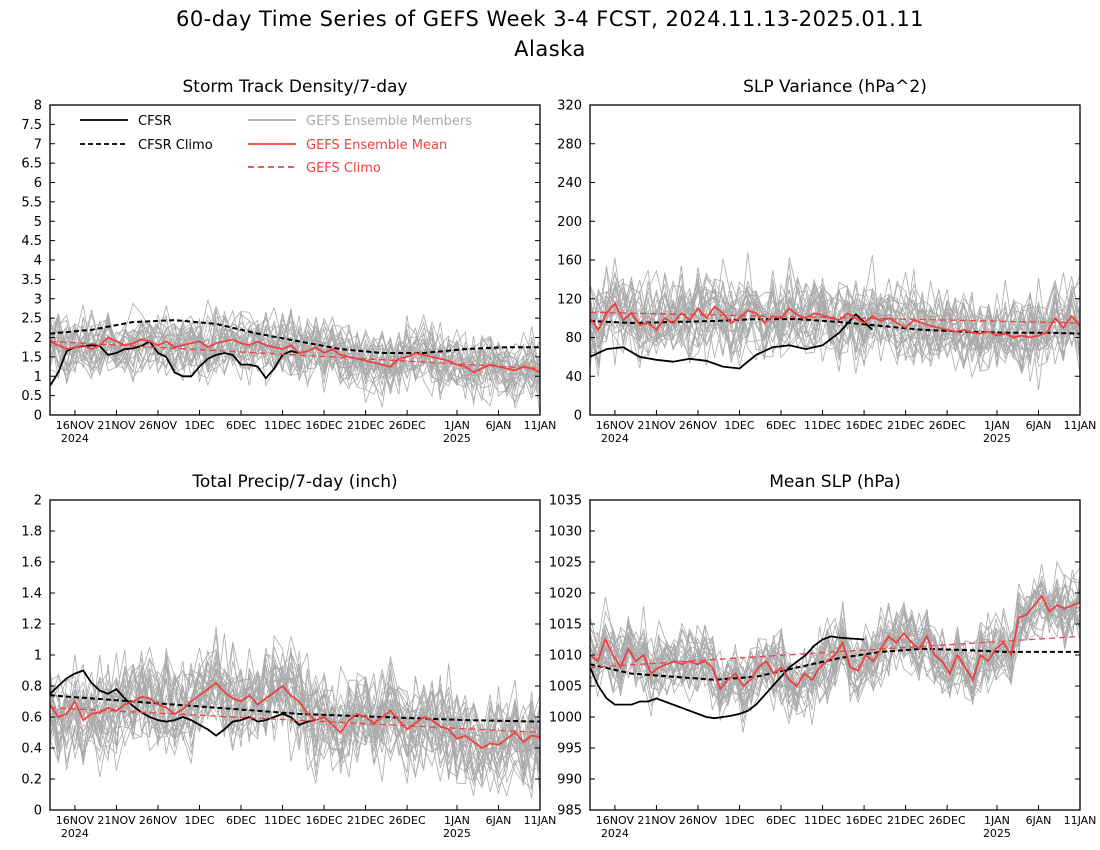 The width and height of the screenshot is (1100, 850). Describe the element at coordinates (31, 396) in the screenshot. I see `y-tick-label: 0.5` at that location.